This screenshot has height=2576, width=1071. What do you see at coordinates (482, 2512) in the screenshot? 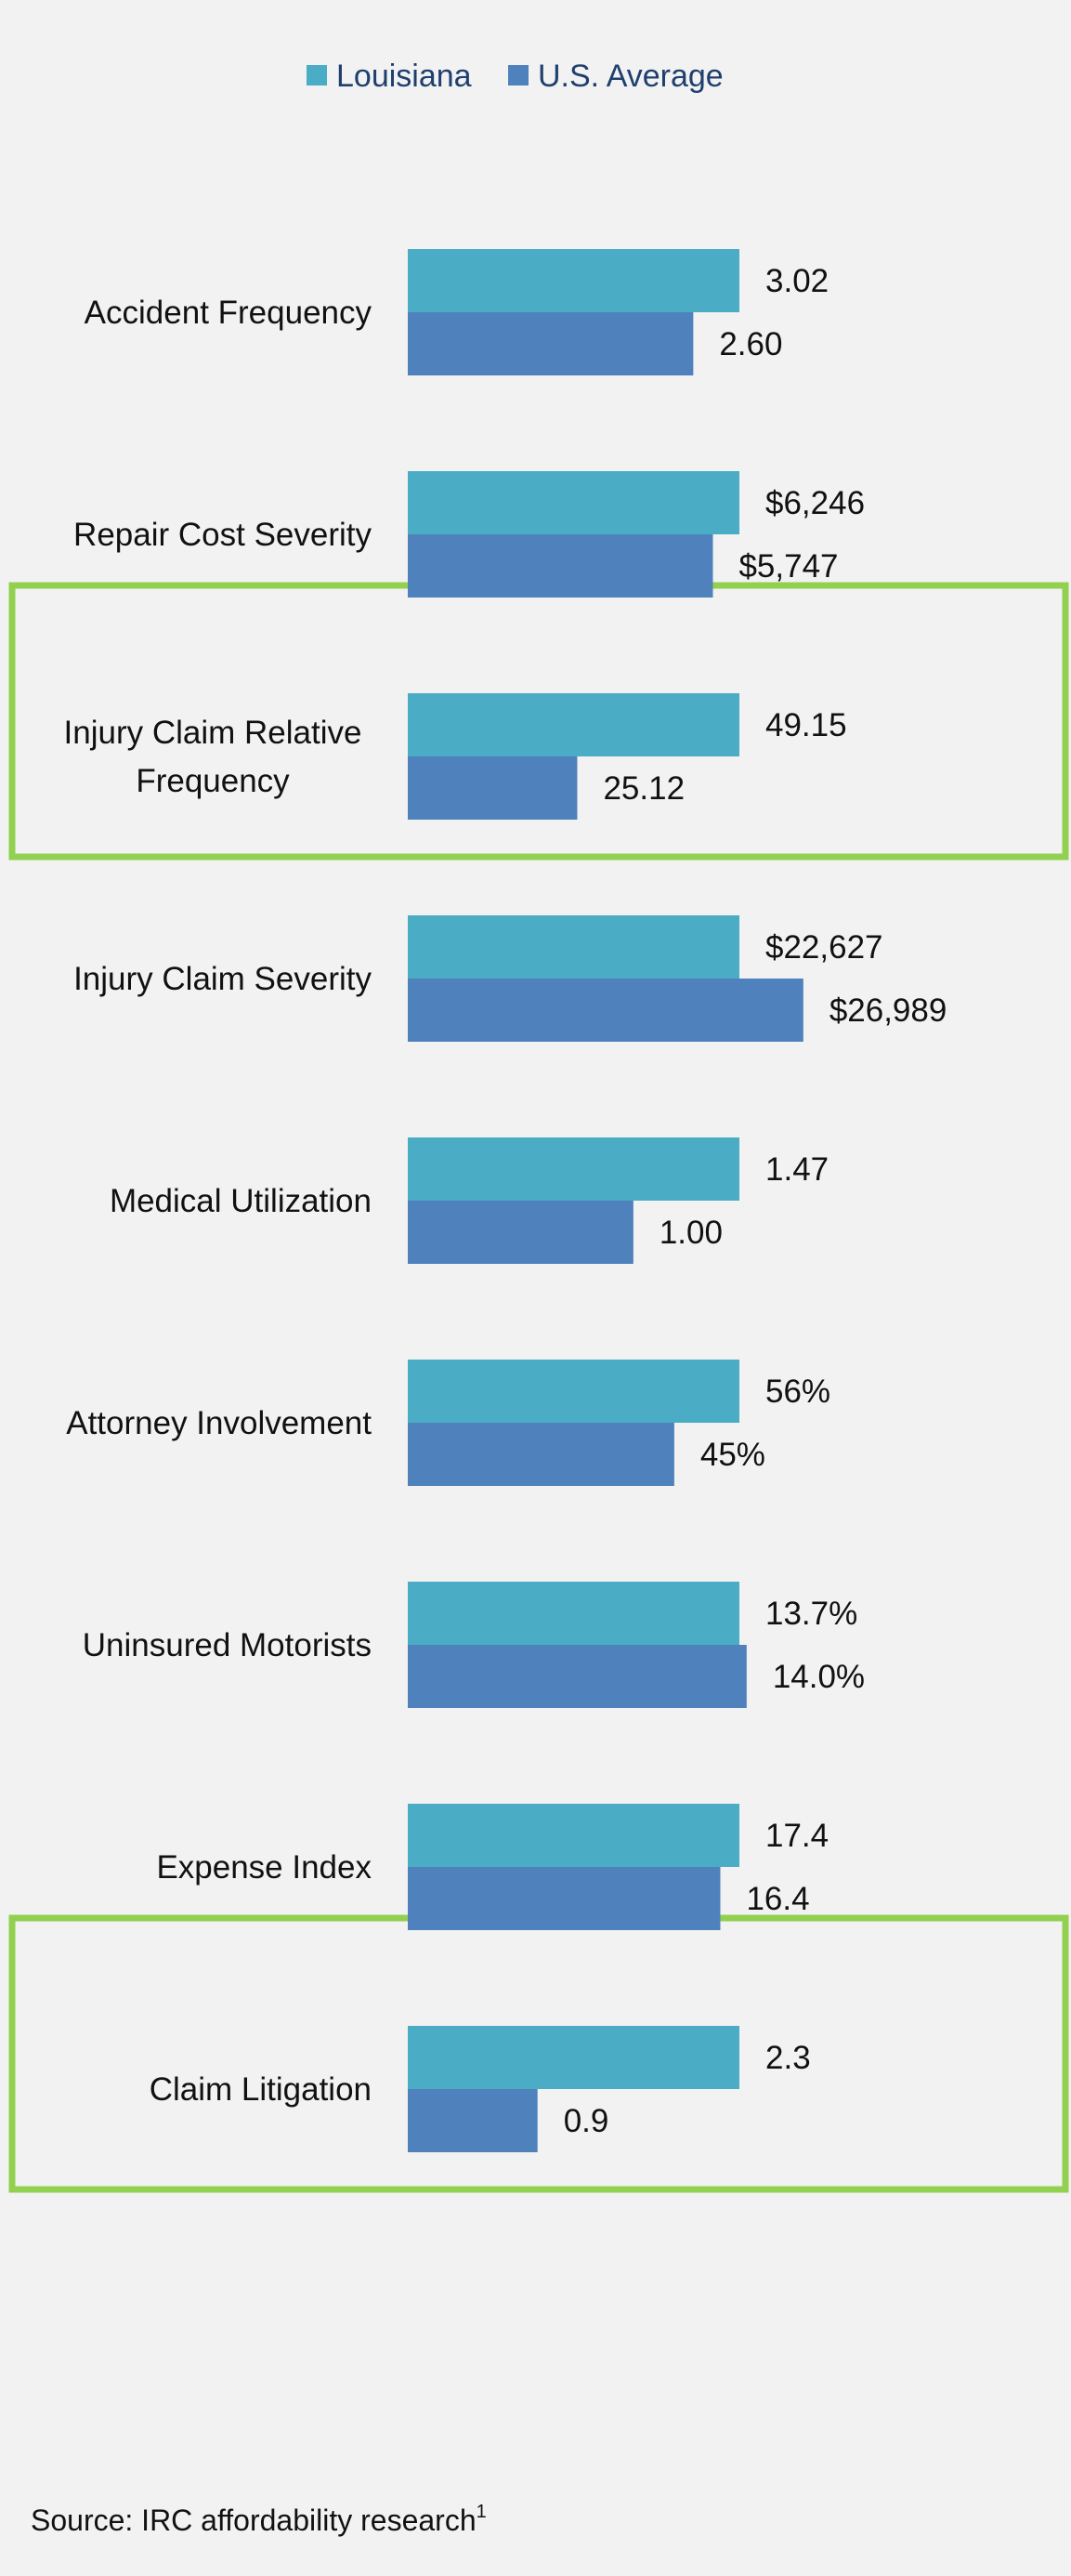
I see `source-superscript: 1` at bounding box center [482, 2512].